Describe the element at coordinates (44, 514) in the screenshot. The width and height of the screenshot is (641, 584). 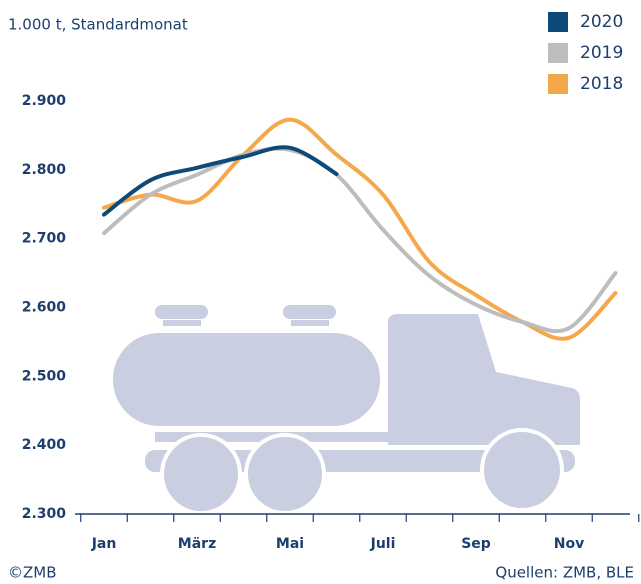
I see `y-tick-label: 2.300` at that location.